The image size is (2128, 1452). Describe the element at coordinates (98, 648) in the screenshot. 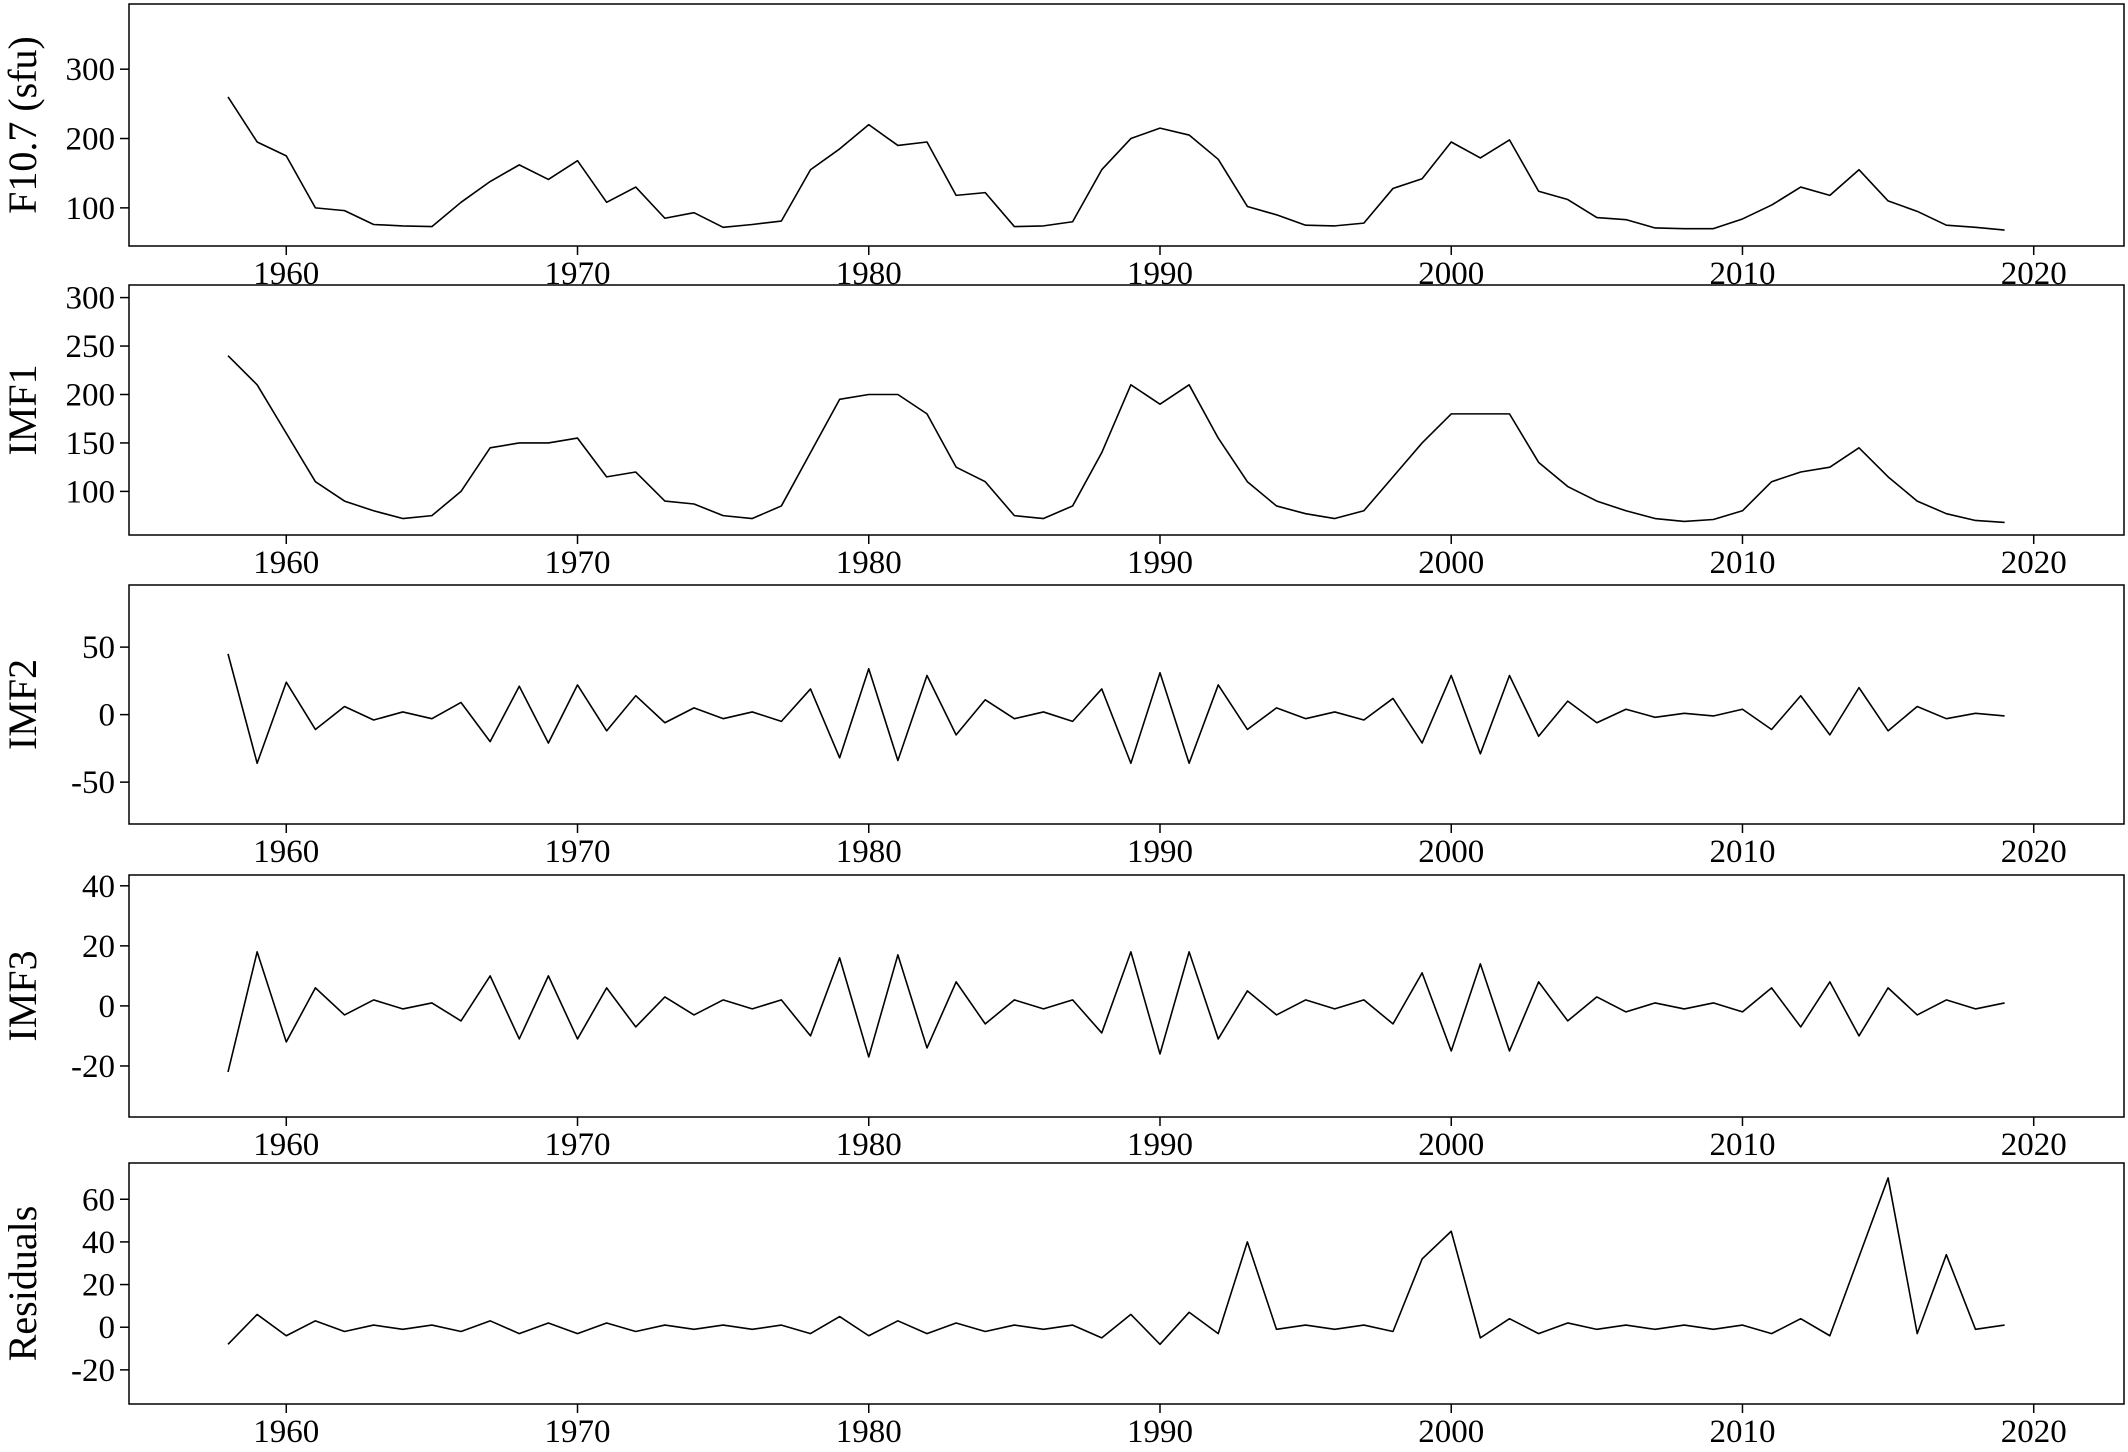

I see `y-tick-label: 50` at that location.